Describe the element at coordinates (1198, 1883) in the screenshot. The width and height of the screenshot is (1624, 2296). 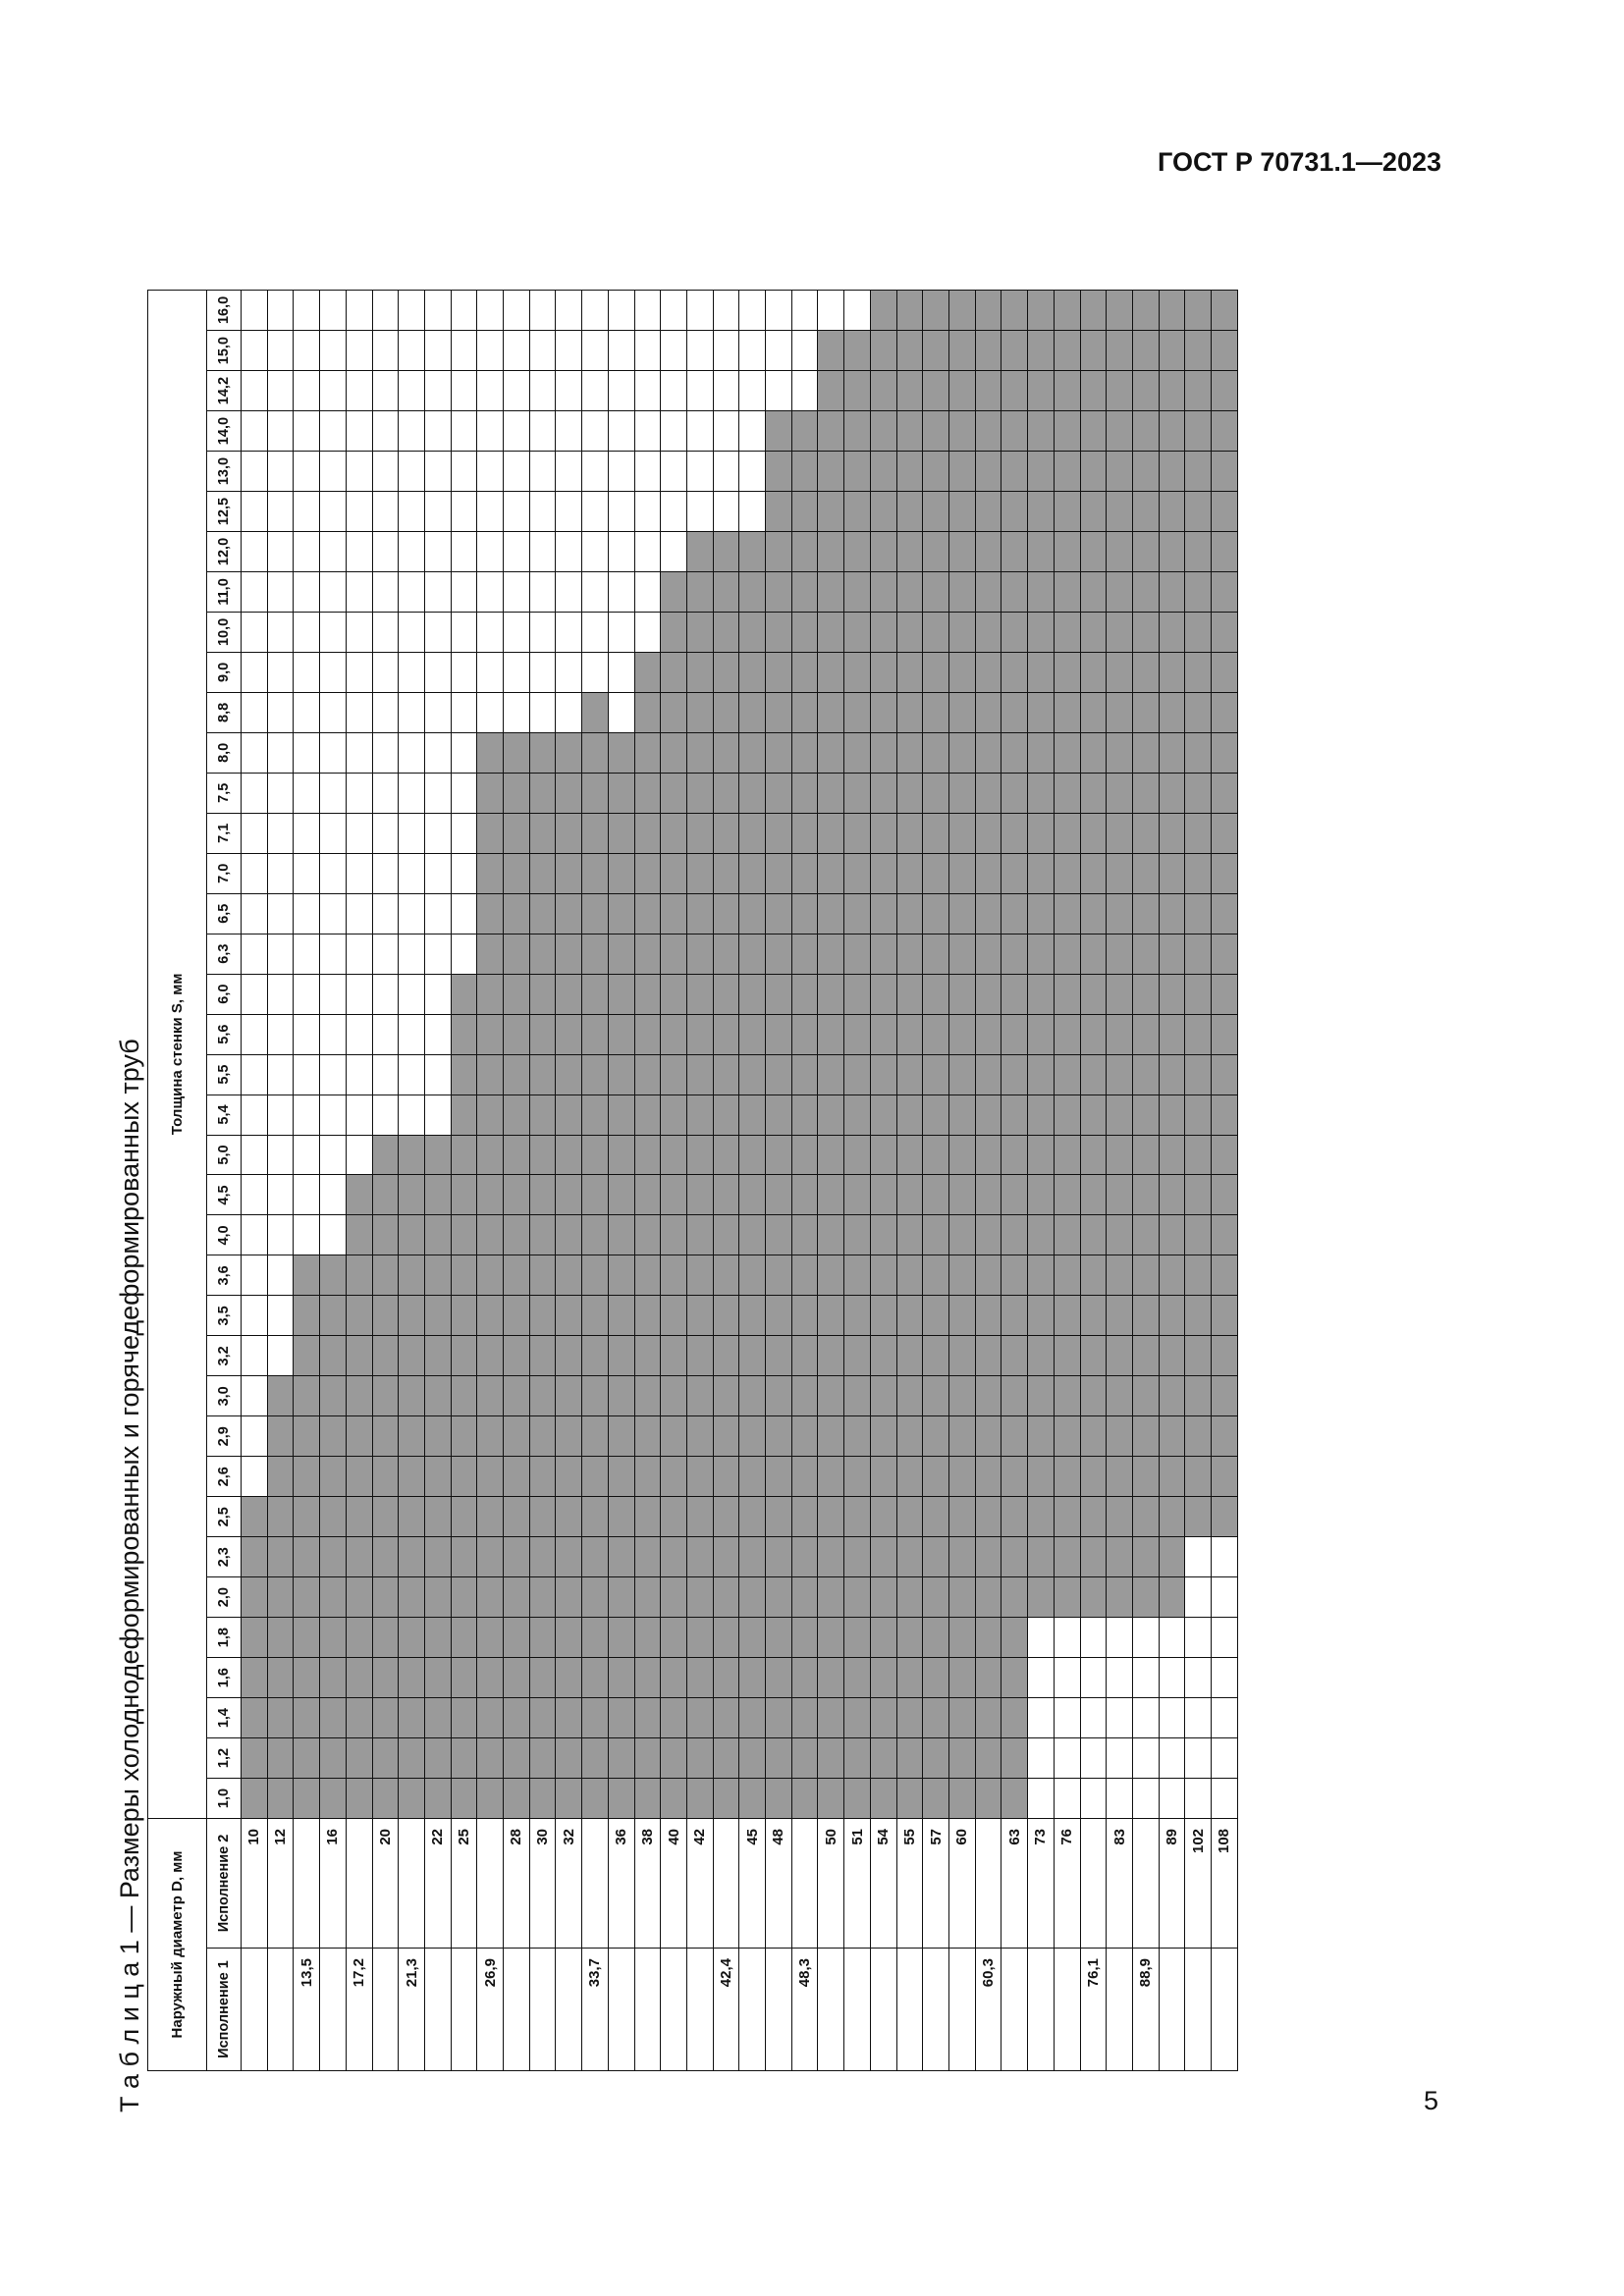
I see `diameter-cell: 102` at that location.